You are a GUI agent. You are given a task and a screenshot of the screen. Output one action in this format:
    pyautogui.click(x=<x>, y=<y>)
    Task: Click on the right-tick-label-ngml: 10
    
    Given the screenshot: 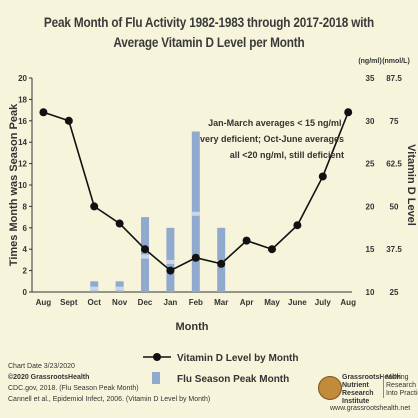 What is the action you would take?
    pyautogui.click(x=370, y=292)
    